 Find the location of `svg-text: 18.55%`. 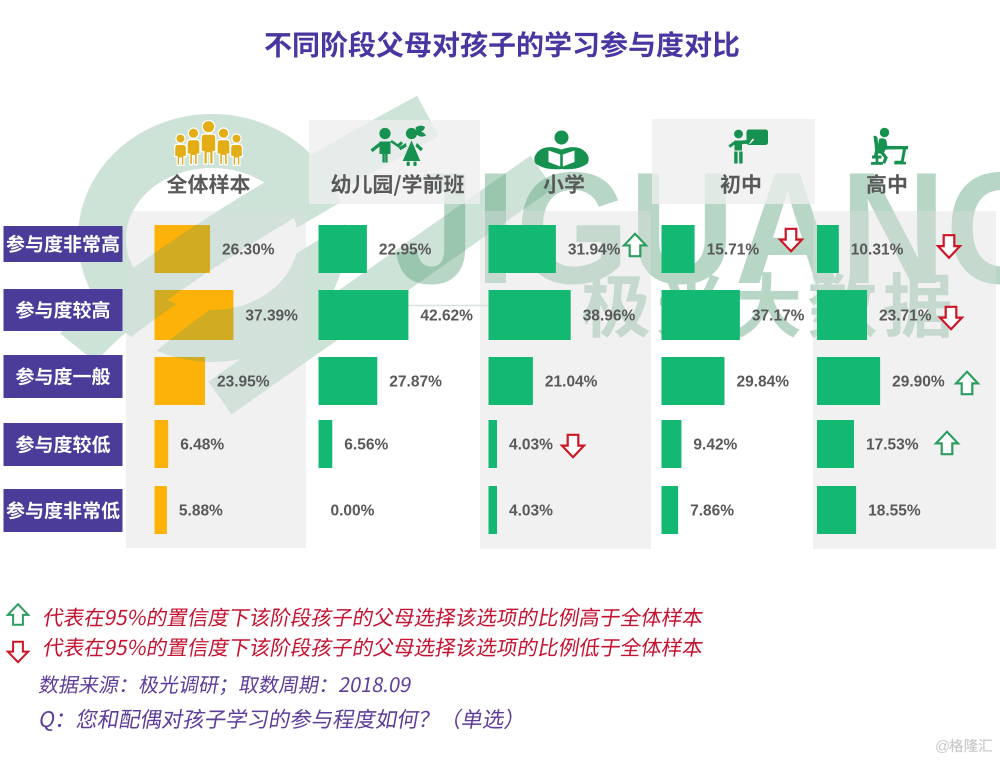

svg-text: 18.55% is located at coordinates (894, 510).